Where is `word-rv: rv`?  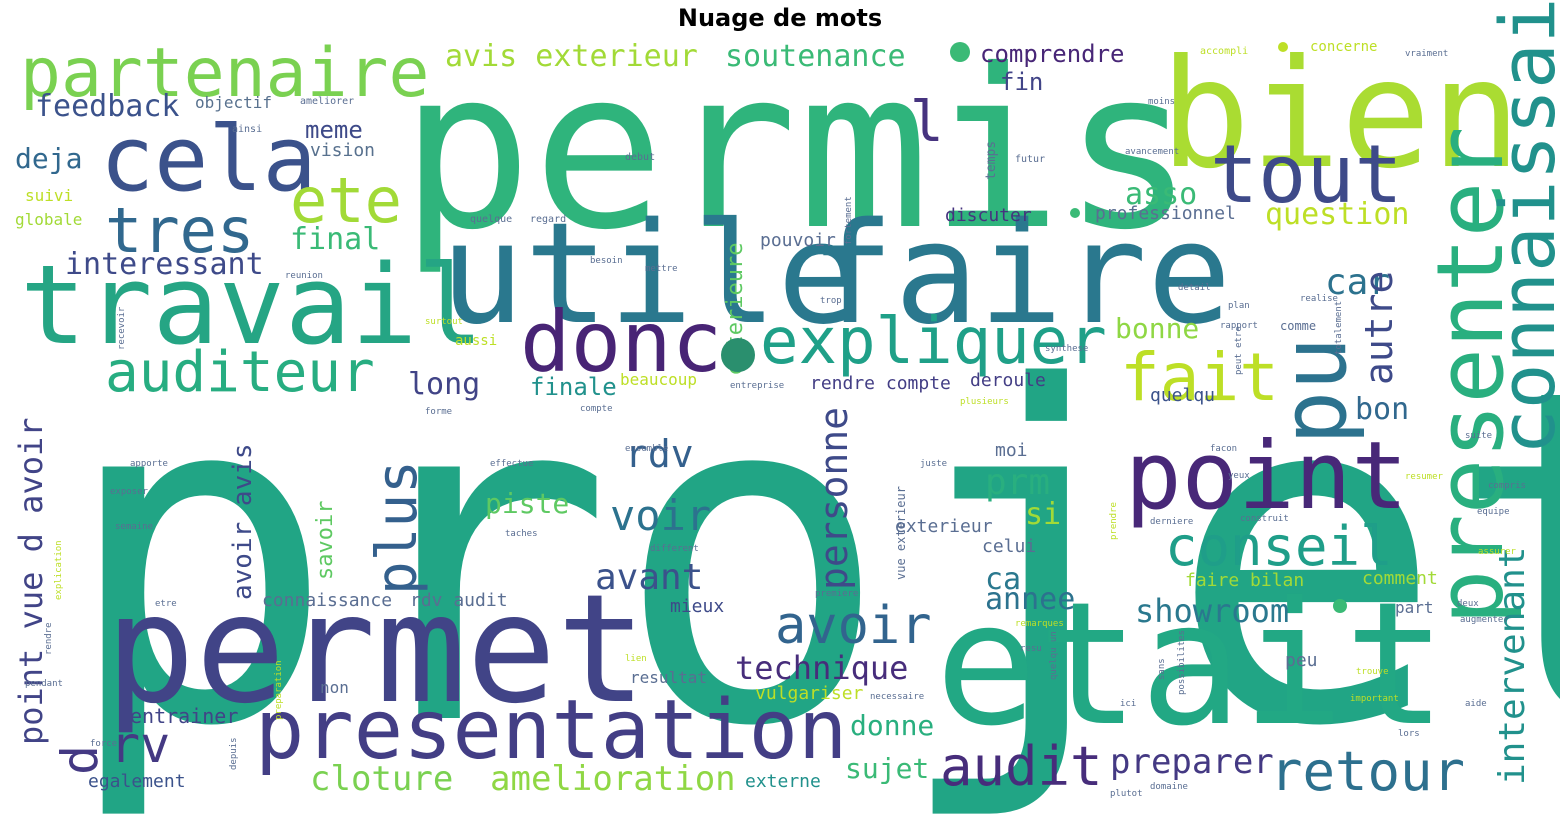 word-rv: rv is located at coordinates (140, 745).